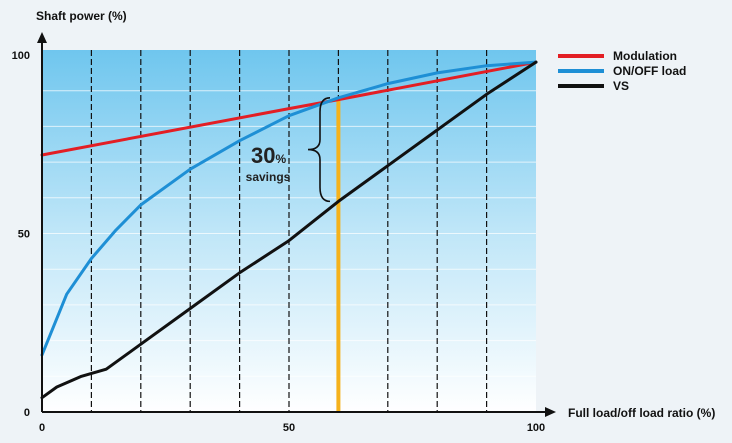  Describe the element at coordinates (289, 428) in the screenshot. I see `x-tick-label: 50` at that location.